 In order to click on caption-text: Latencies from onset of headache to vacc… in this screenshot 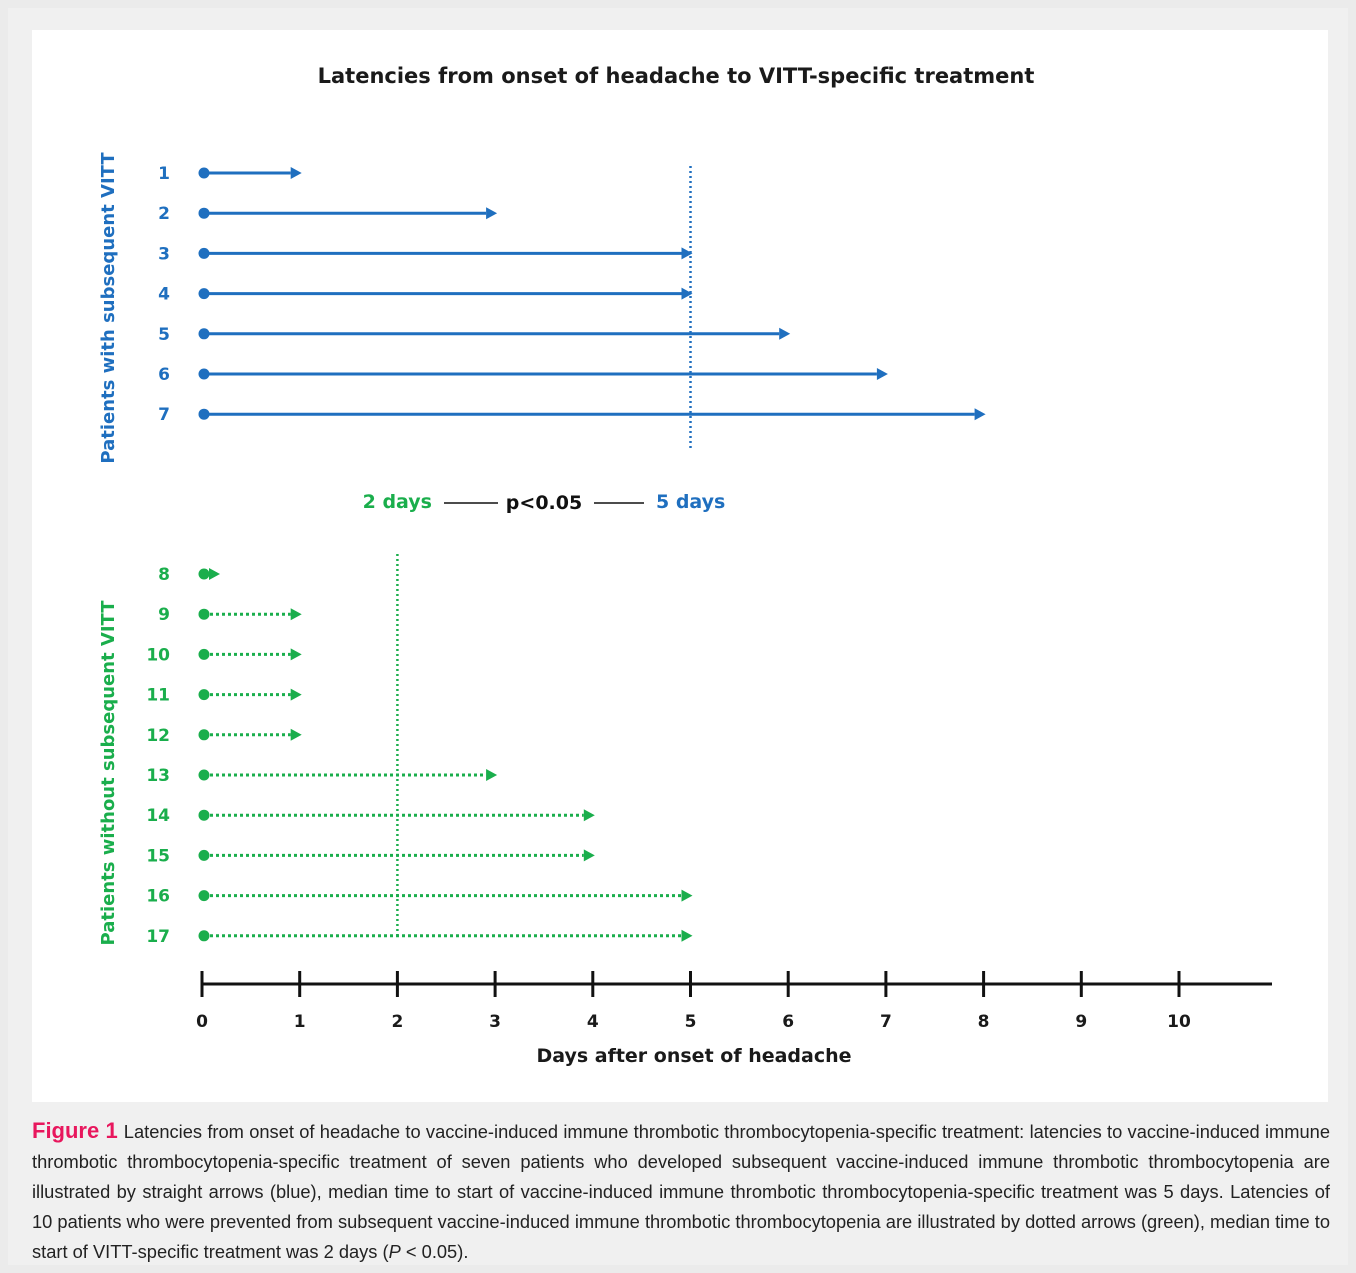, I will do `click(681, 1191)`.